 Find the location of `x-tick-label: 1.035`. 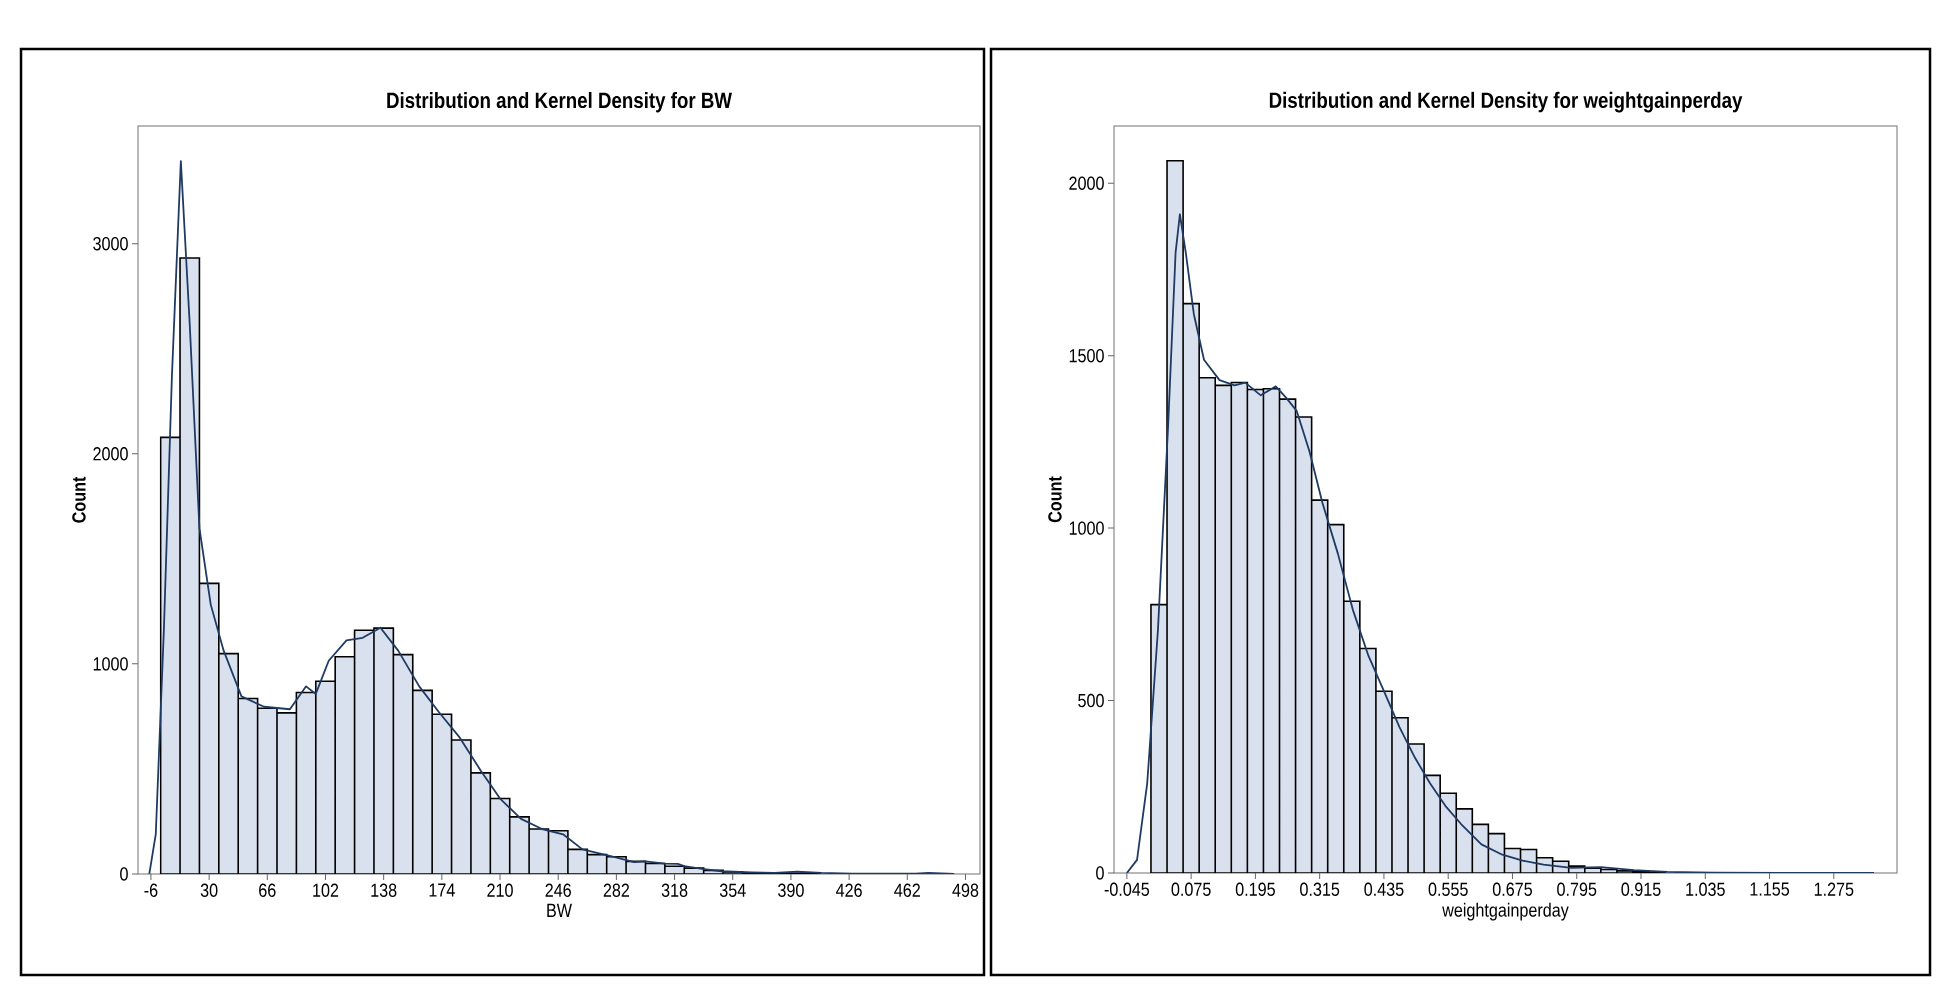

x-tick-label: 1.035 is located at coordinates (1705, 889).